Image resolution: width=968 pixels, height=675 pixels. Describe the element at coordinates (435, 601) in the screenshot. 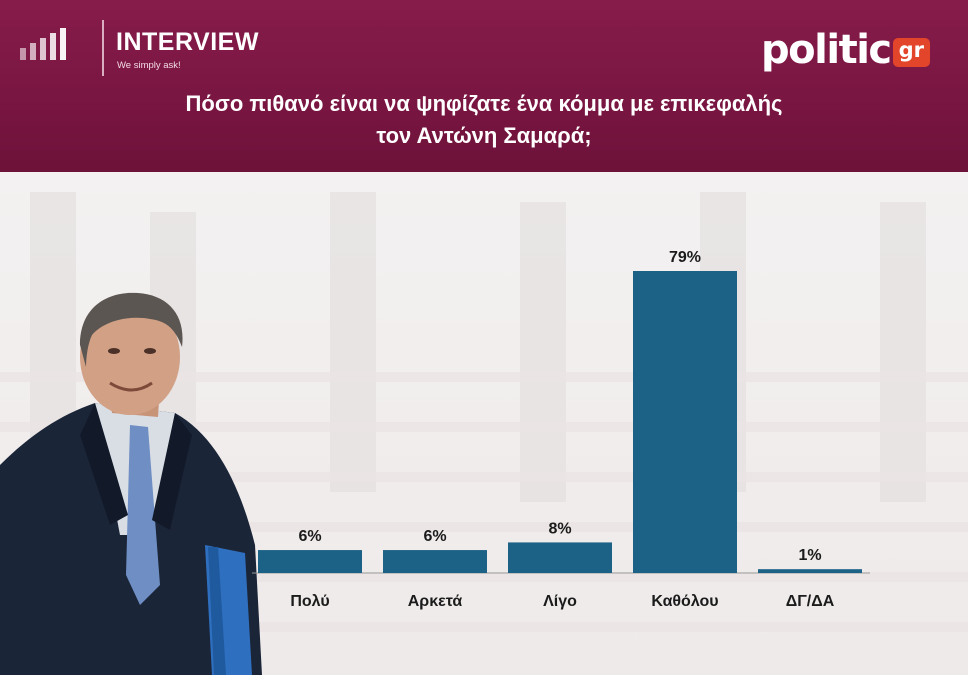

I see `category-label: Αρκετά` at that location.